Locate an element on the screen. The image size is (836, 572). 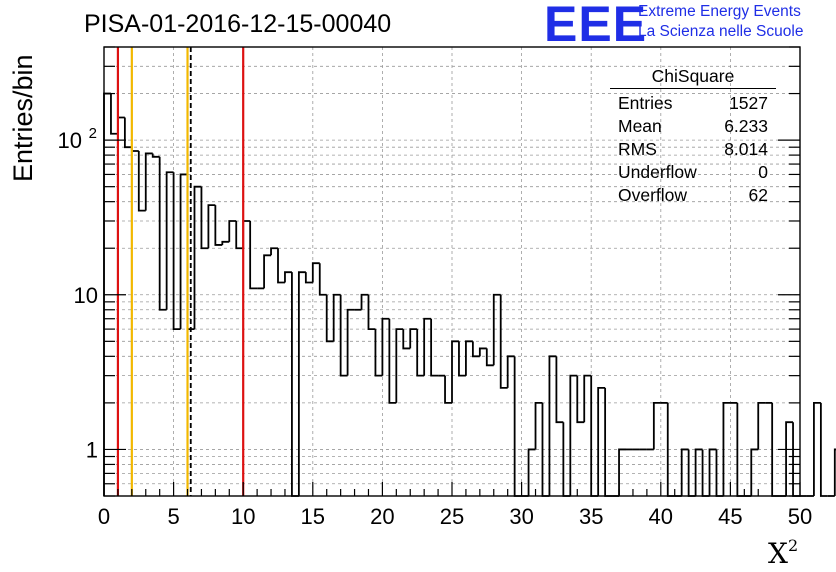
stats-row-underflow: Underflow 0 is located at coordinates (693, 172).